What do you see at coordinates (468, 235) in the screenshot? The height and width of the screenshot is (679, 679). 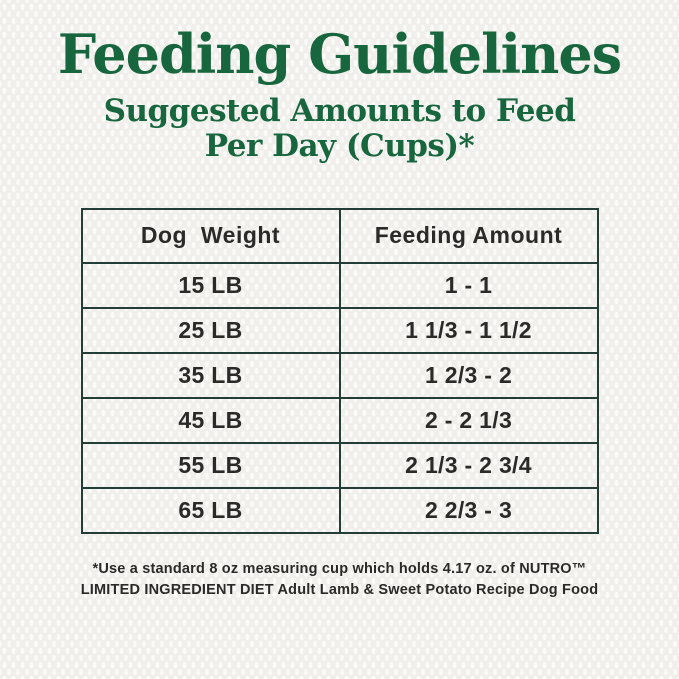 I see `column-header-feeding-amount: Feeding Amount` at bounding box center [468, 235].